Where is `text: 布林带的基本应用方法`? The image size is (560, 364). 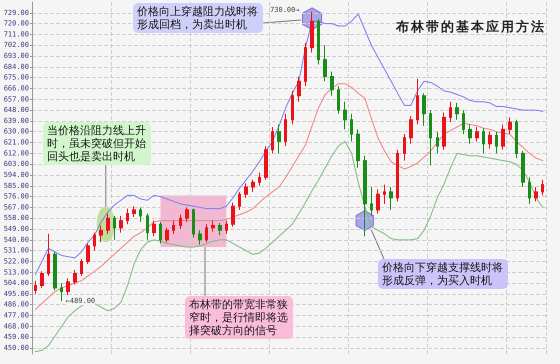 text: 布林带的基本应用方法 is located at coordinates (471, 27).